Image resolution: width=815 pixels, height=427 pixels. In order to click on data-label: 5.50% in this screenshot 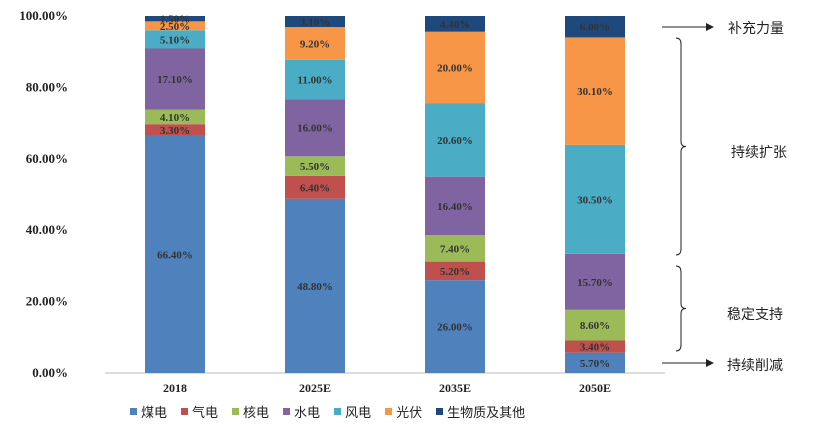, I will do `click(315, 167)`.